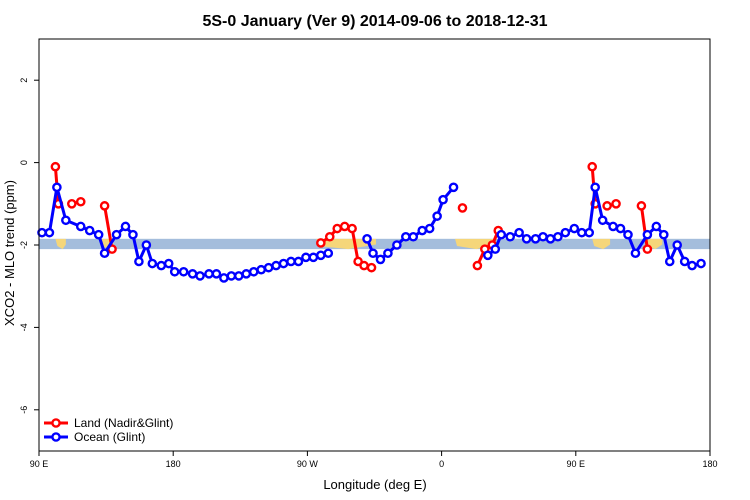 This screenshot has height=500, width=750. I want to click on x-axis-label: Longitude (deg E), so click(374, 484).